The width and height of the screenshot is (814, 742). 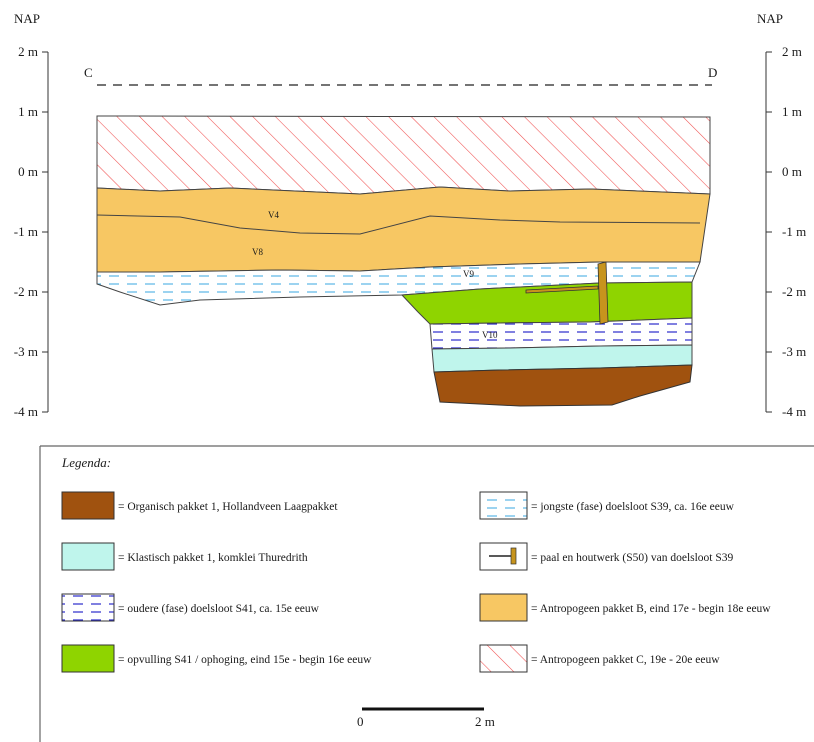 I want to click on legend-text-klastisch: = Klastisch pakket 1, komklei Thuredrith, so click(x=213, y=558).